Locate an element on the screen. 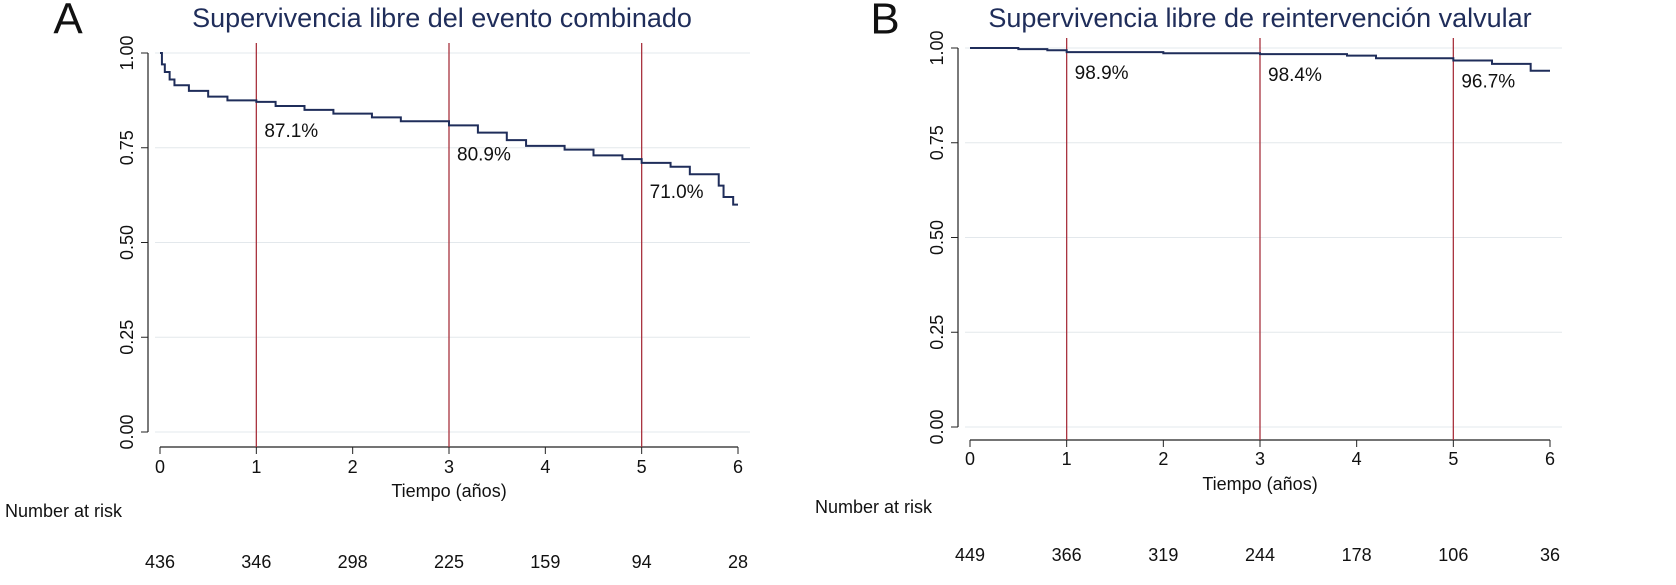  number-at-risk: 159 is located at coordinates (545, 562).